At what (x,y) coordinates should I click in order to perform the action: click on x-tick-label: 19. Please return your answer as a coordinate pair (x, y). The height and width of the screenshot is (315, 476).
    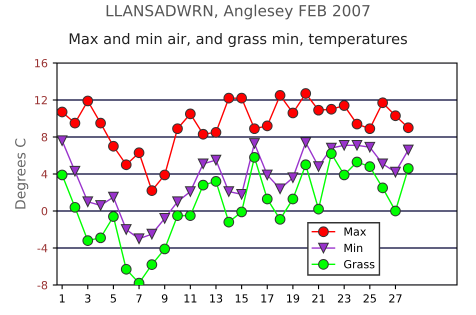
    Looking at the image, I should click on (293, 298).